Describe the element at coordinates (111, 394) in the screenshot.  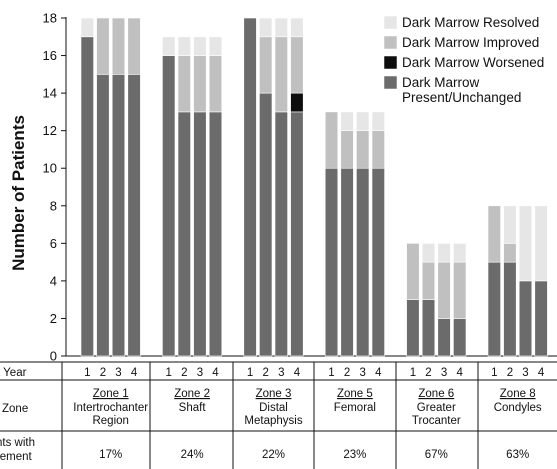
I see `zone-name: Zone 1` at that location.